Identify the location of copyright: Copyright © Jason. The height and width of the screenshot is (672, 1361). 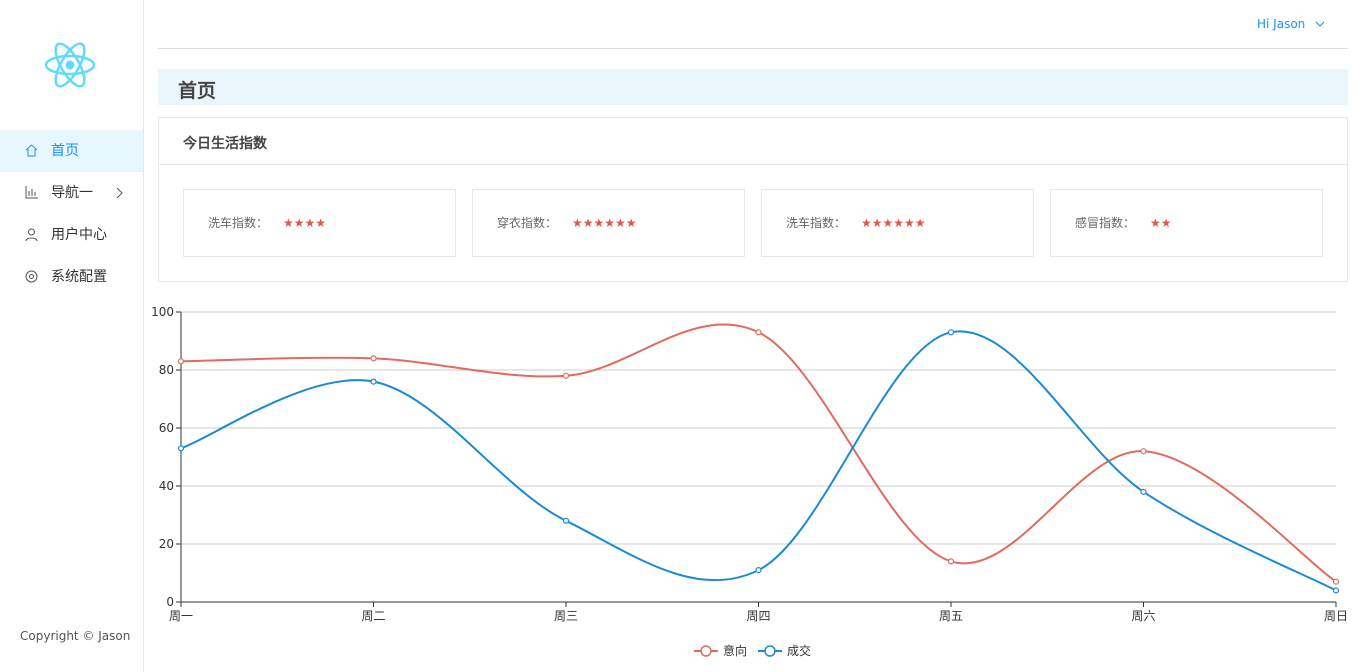
(75, 636).